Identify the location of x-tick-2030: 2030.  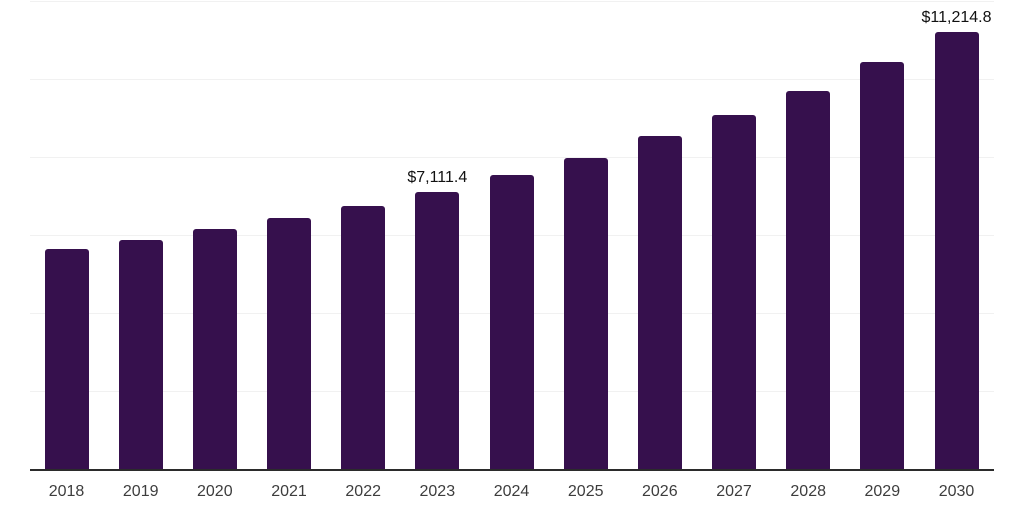
(956, 491).